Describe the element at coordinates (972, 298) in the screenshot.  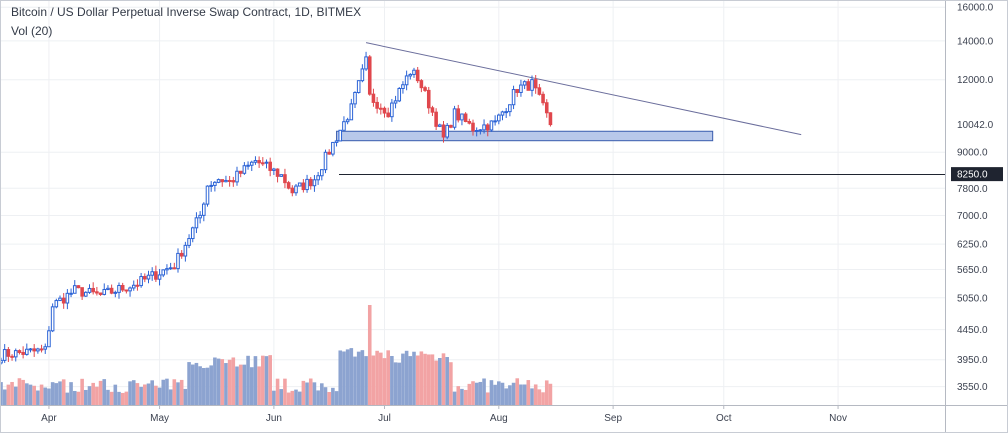
I see `y-tick-label: 5050.0` at that location.